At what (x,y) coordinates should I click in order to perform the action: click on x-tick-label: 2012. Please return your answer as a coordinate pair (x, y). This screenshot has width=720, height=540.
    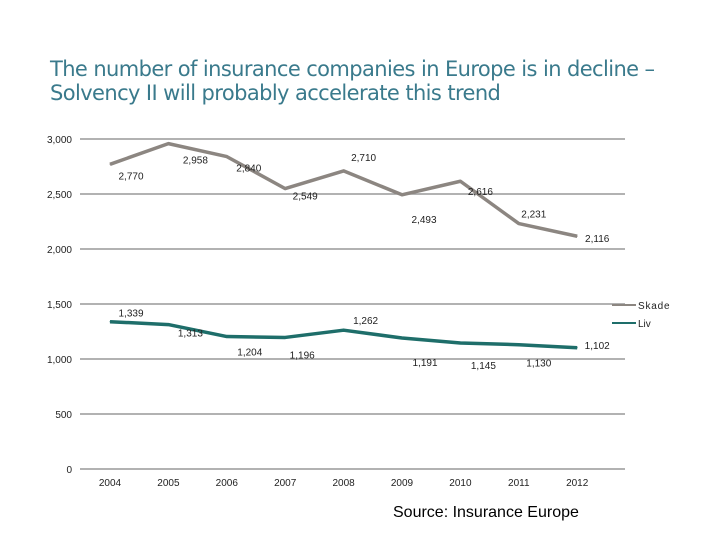
    Looking at the image, I should click on (577, 483).